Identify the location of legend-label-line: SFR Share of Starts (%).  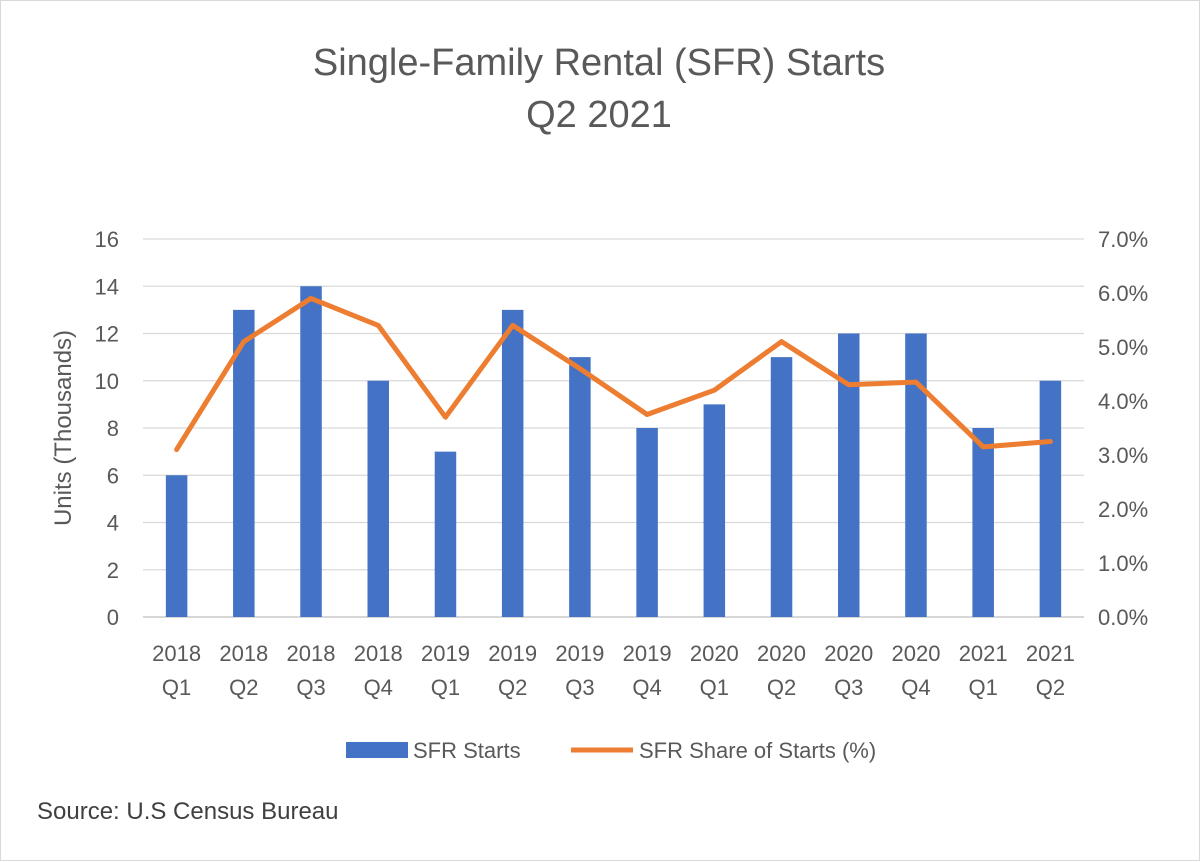
(757, 750).